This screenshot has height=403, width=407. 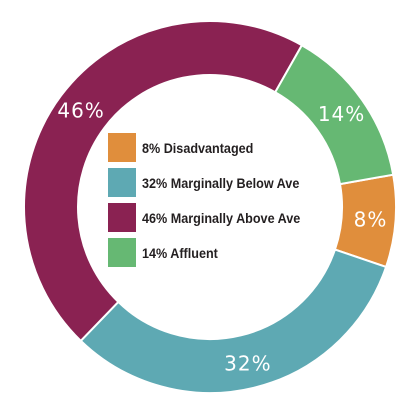 I want to click on slice-label-disadvantaged: 8%, so click(x=371, y=219).